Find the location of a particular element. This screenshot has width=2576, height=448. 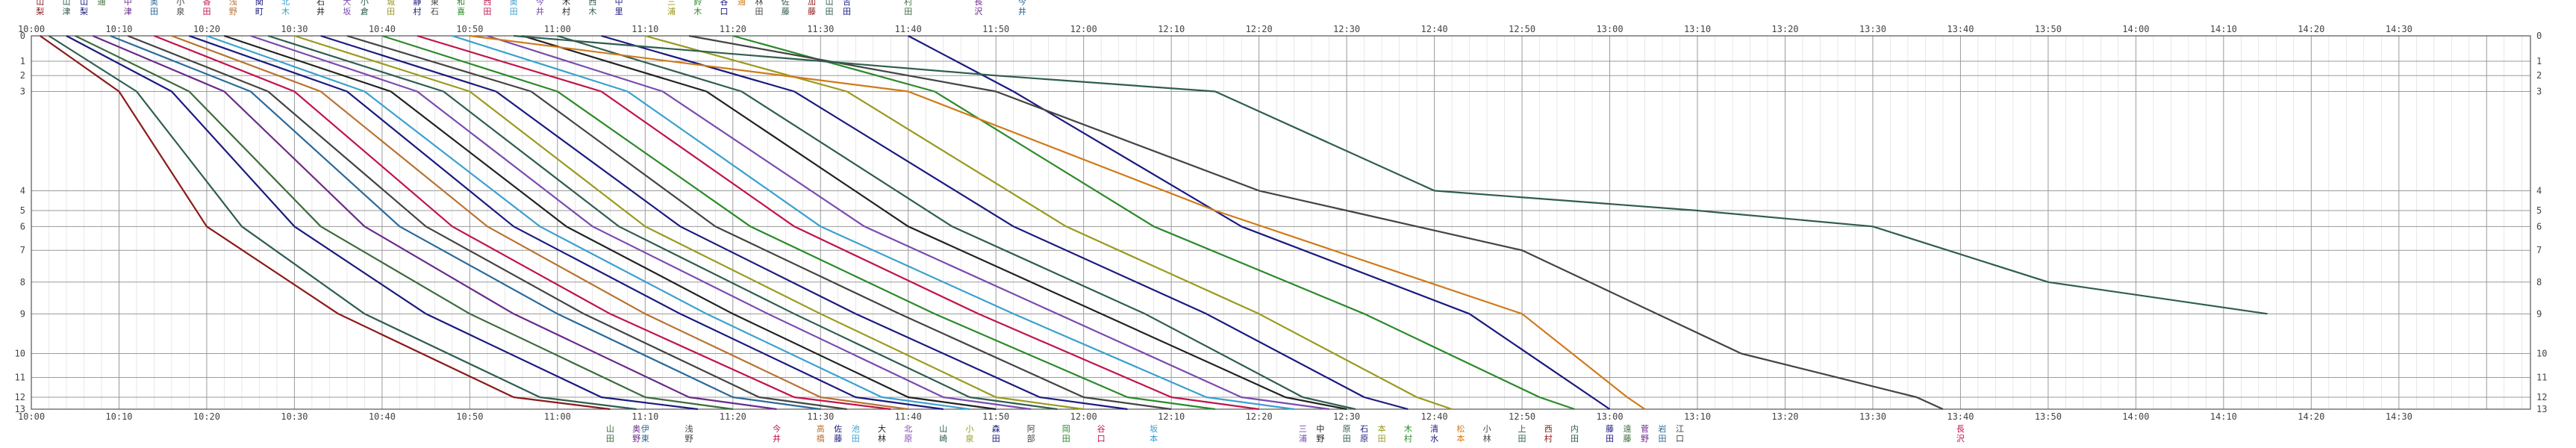

label-char: 奥 is located at coordinates (636, 428).